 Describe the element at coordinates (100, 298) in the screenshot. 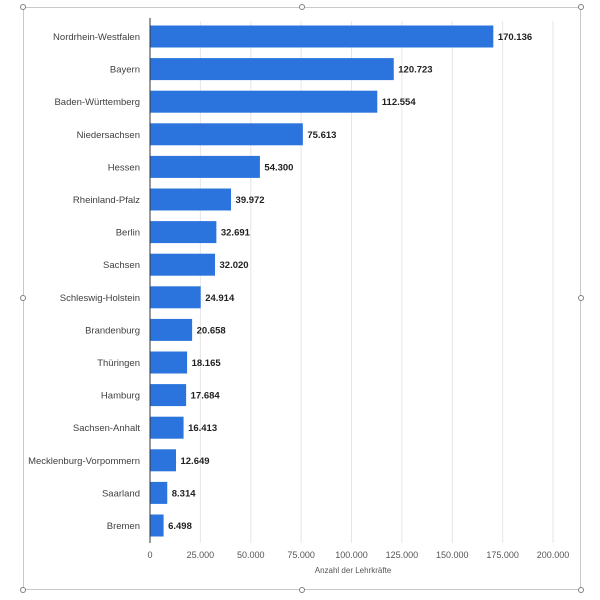

I see `category-label: Schleswig-Holstein` at that location.